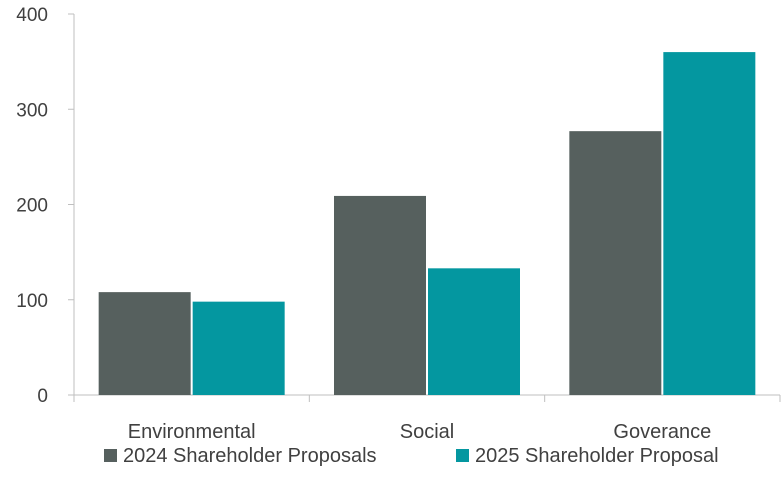 The image size is (782, 501). What do you see at coordinates (709, 223) in the screenshot?
I see `bar-2025-goverance` at bounding box center [709, 223].